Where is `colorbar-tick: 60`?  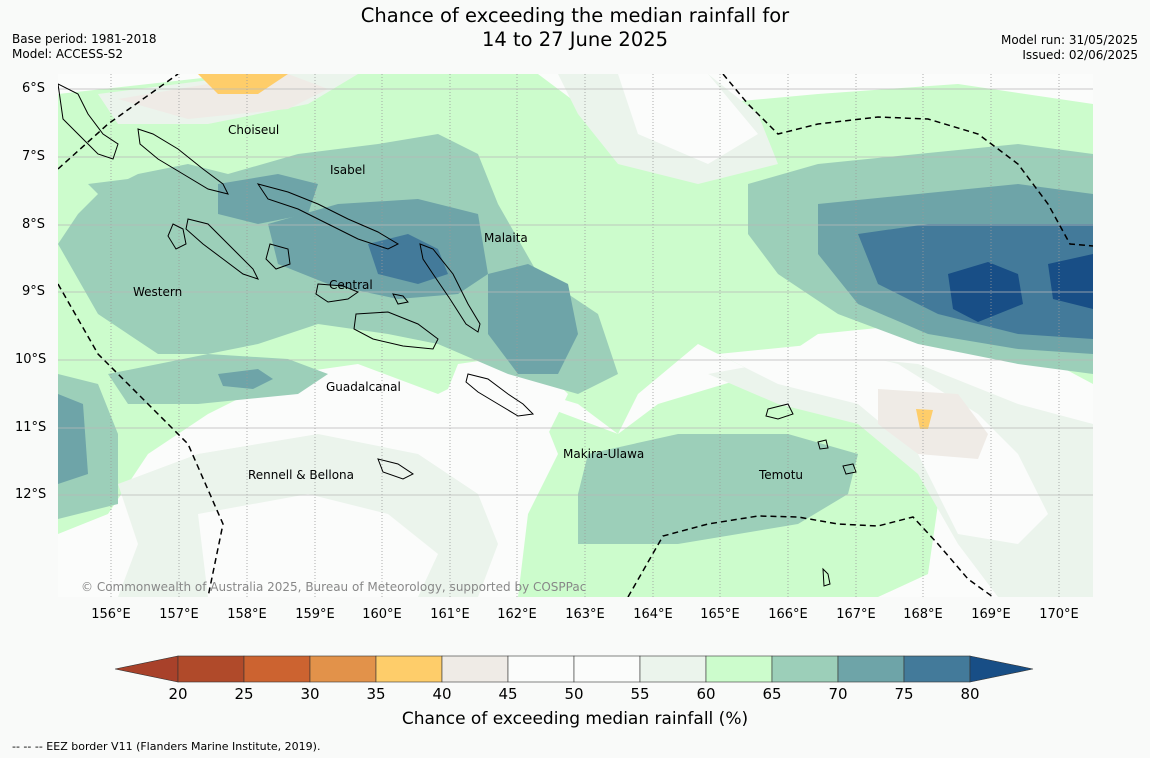
colorbar-tick: 60 is located at coordinates (706, 694).